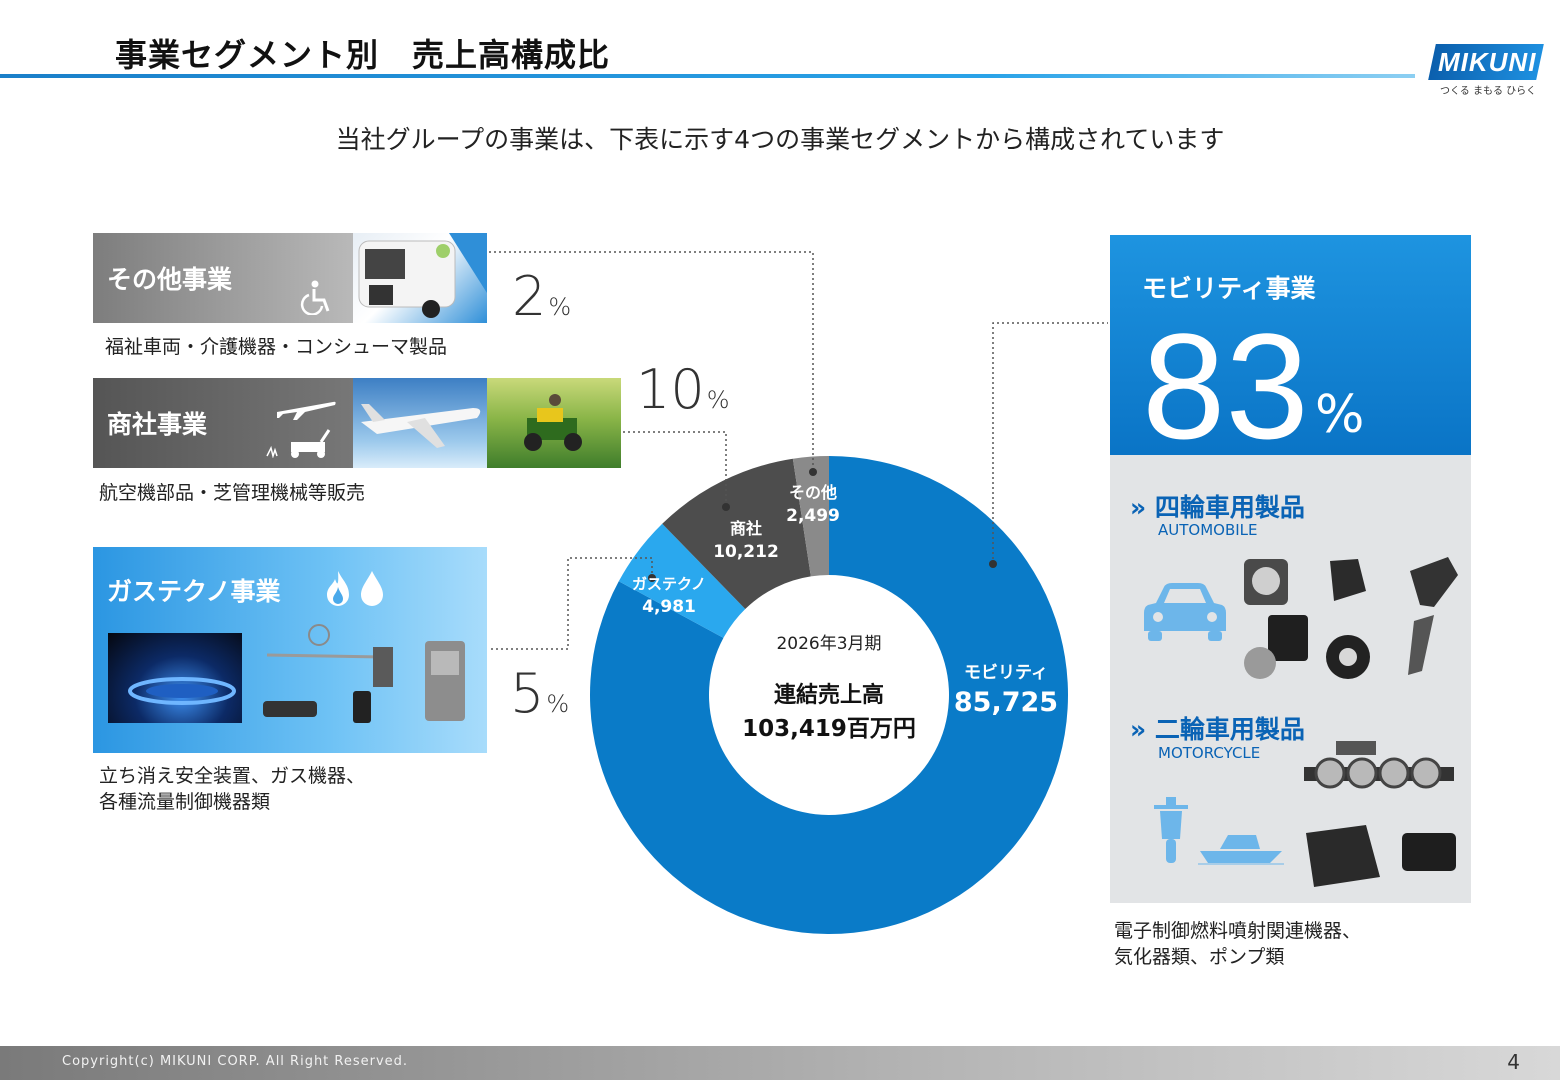  Describe the element at coordinates (529, 296) in the screenshot. I see `pct-other-value: 2` at that location.